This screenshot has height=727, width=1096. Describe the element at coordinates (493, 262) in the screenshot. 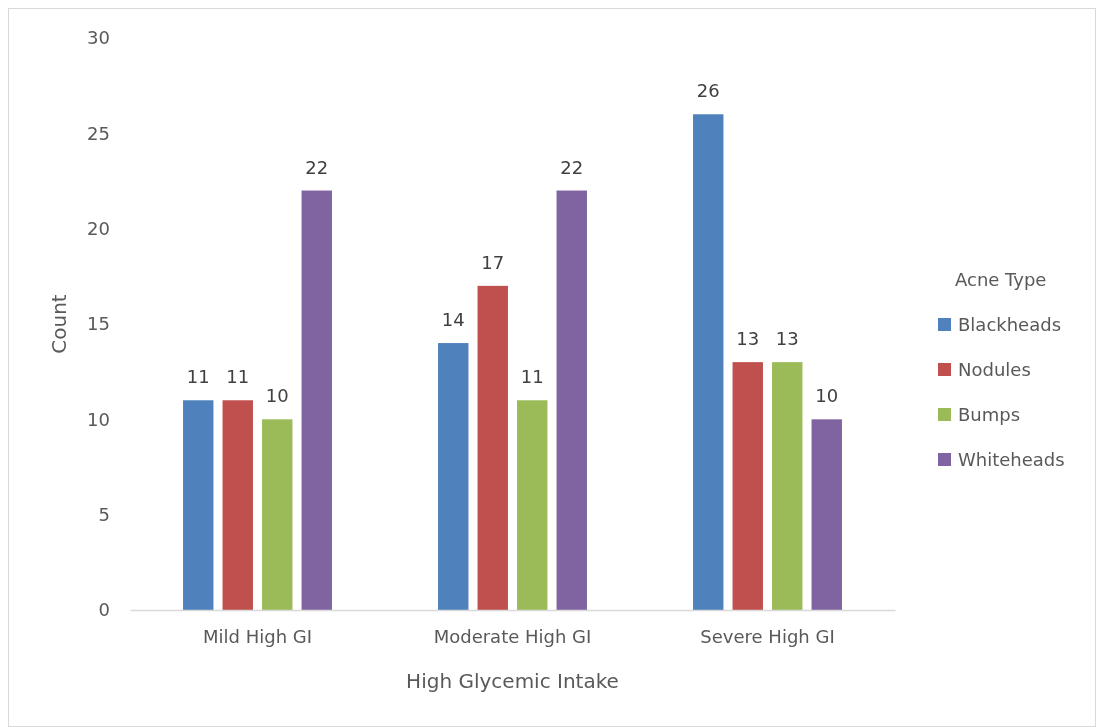

I see `data-label: 17` at that location.